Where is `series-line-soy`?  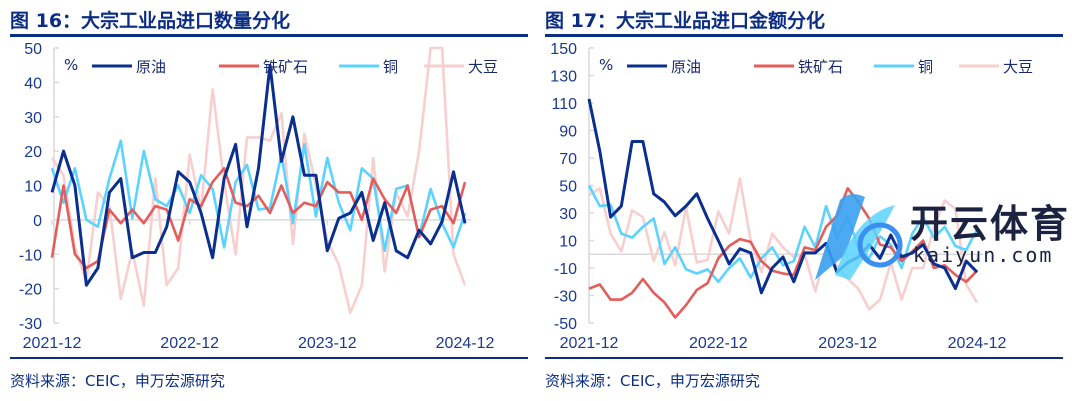 series-line-soy is located at coordinates (783, 244).